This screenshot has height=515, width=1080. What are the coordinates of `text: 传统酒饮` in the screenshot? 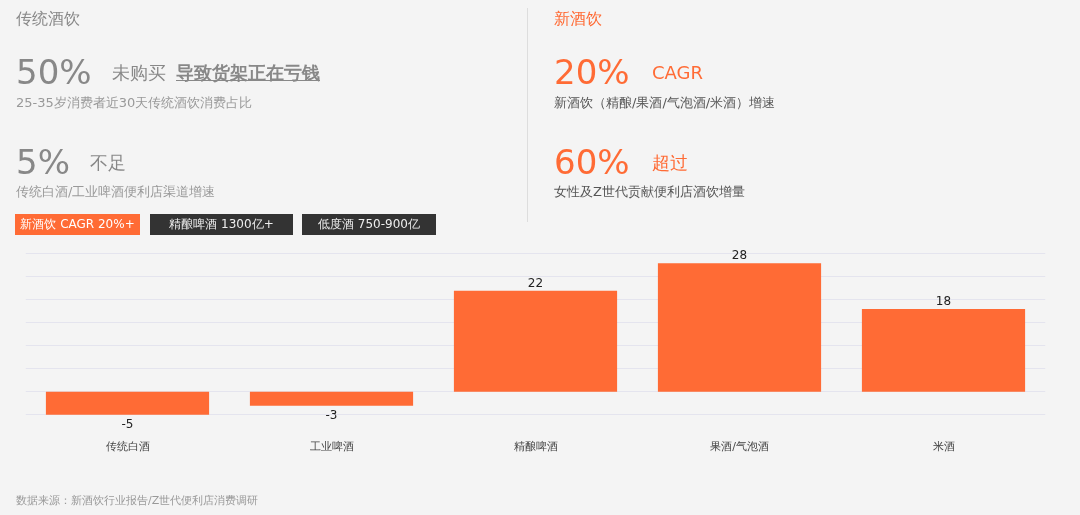 It's located at (48, 19).